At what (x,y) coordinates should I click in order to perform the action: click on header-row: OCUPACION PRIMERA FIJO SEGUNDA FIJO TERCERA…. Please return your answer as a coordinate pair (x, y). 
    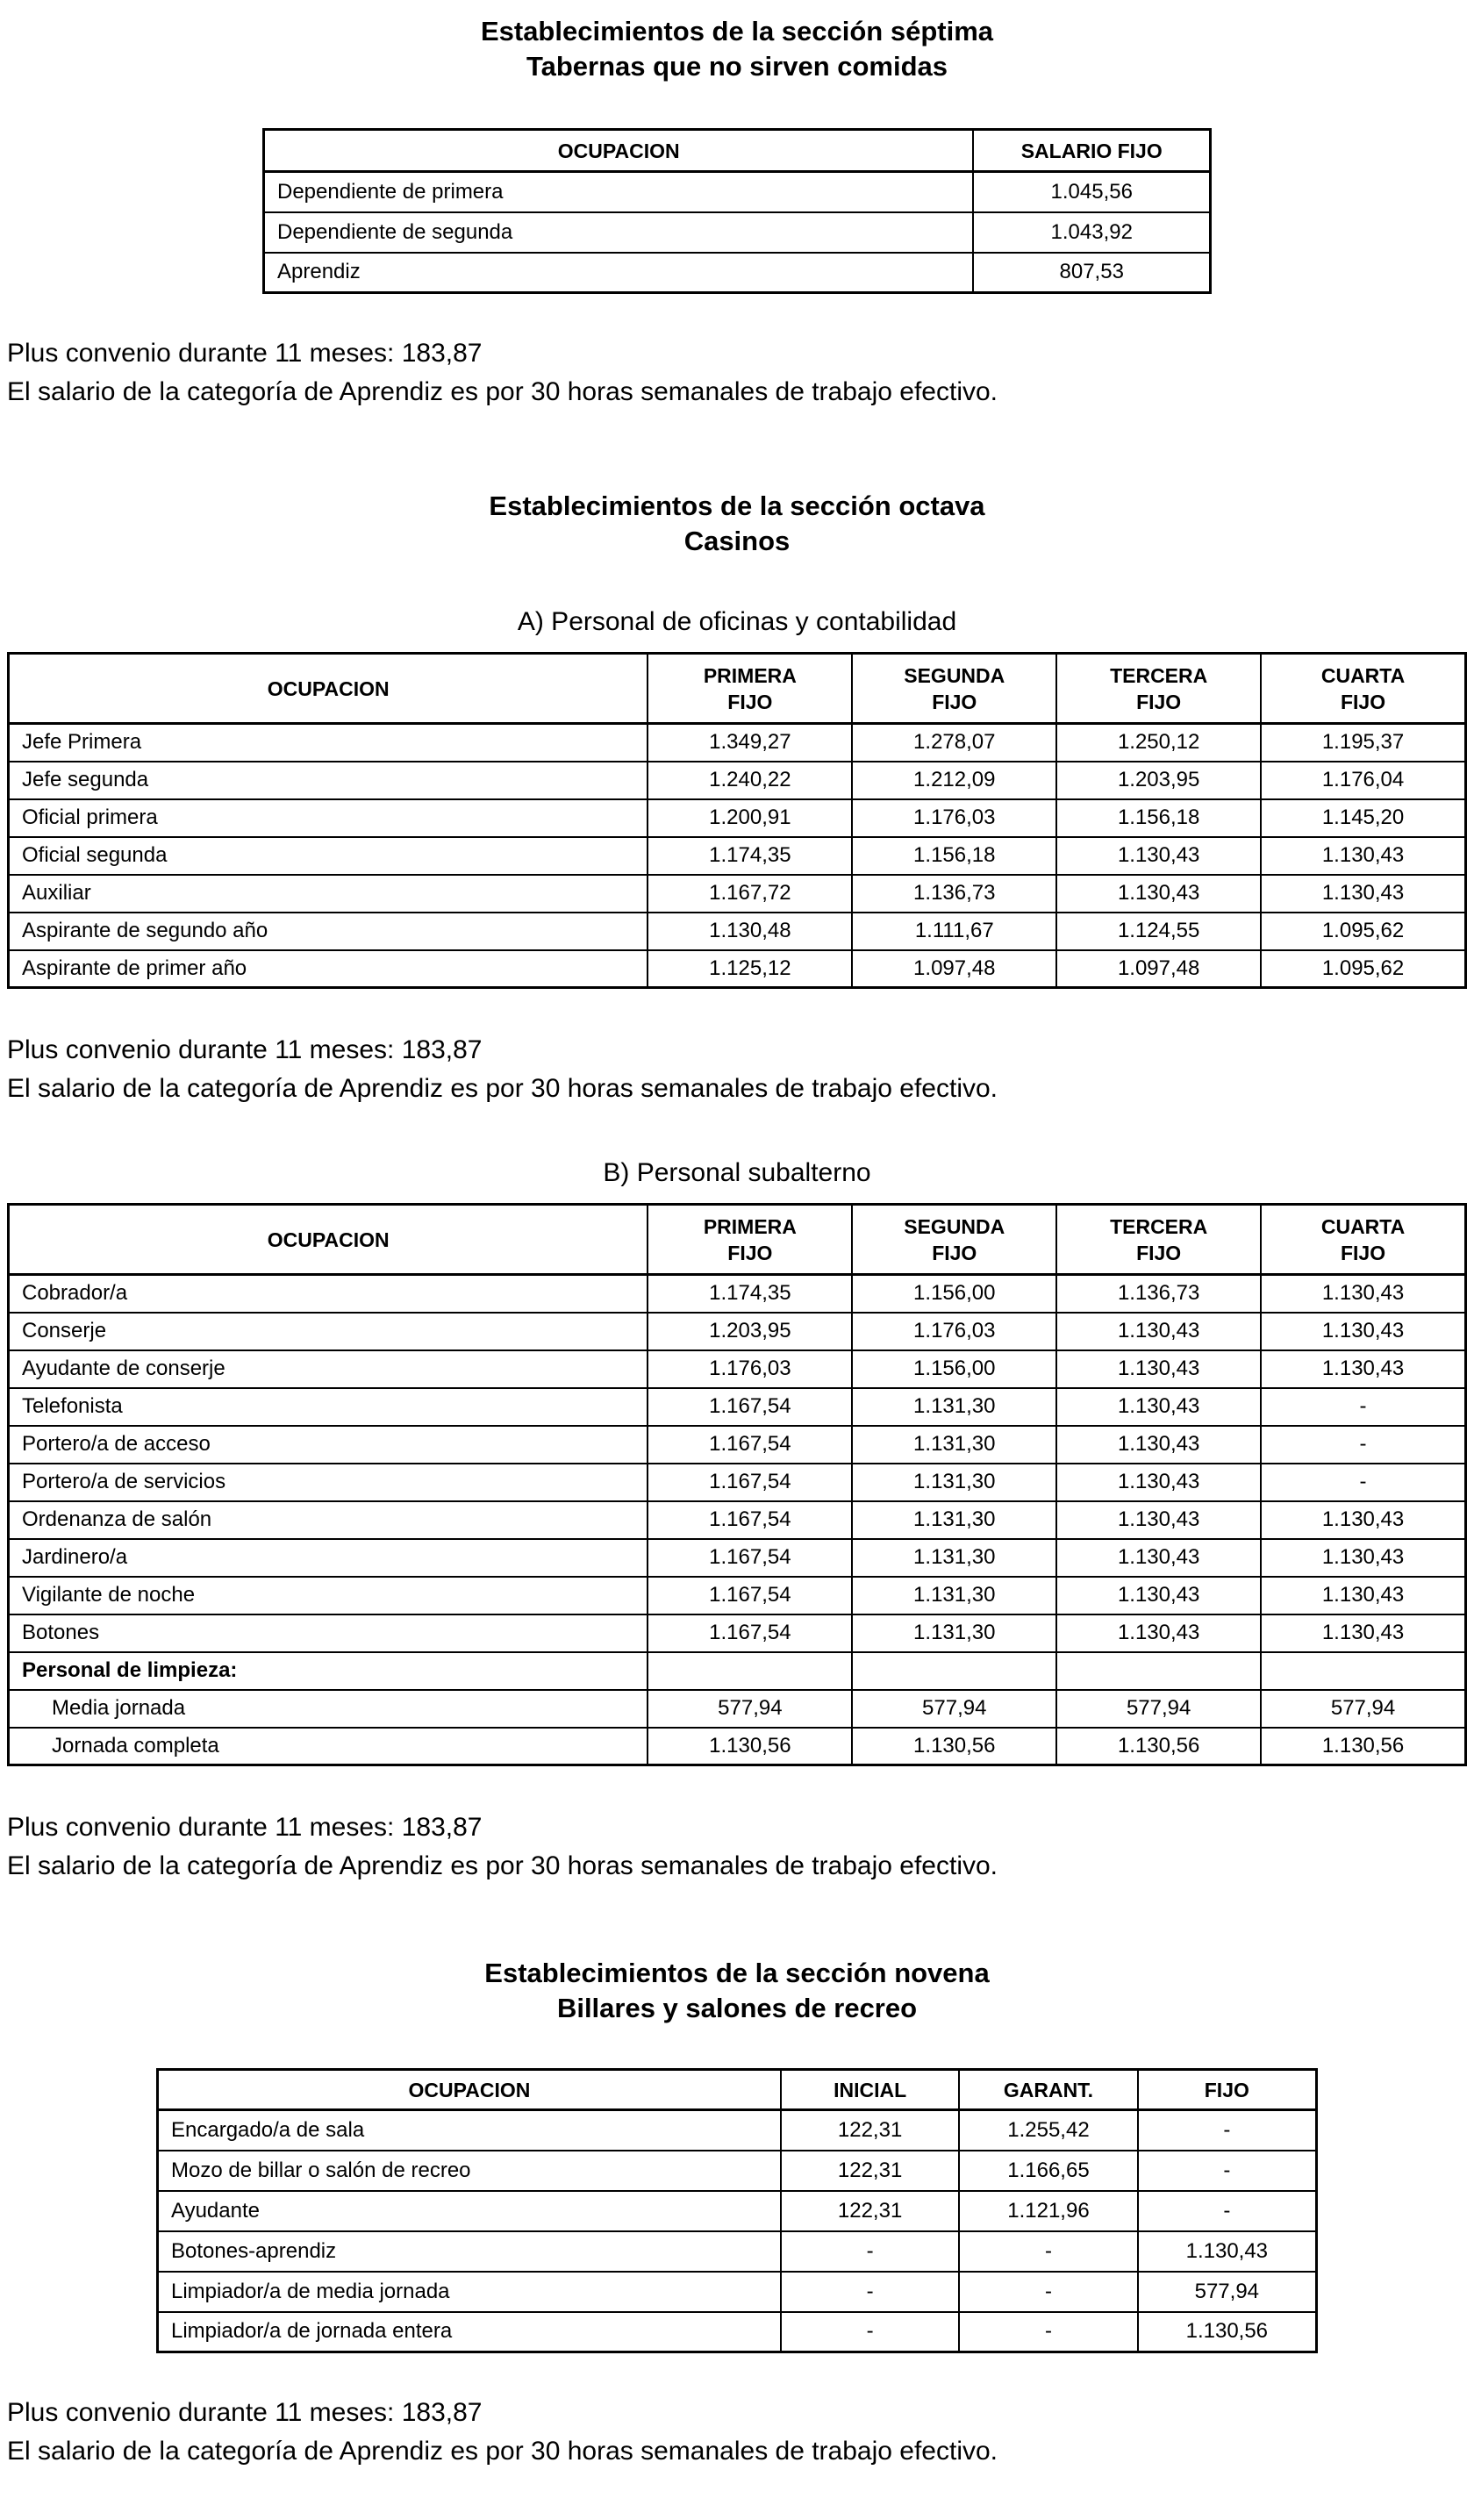
    Looking at the image, I should click on (737, 1239).